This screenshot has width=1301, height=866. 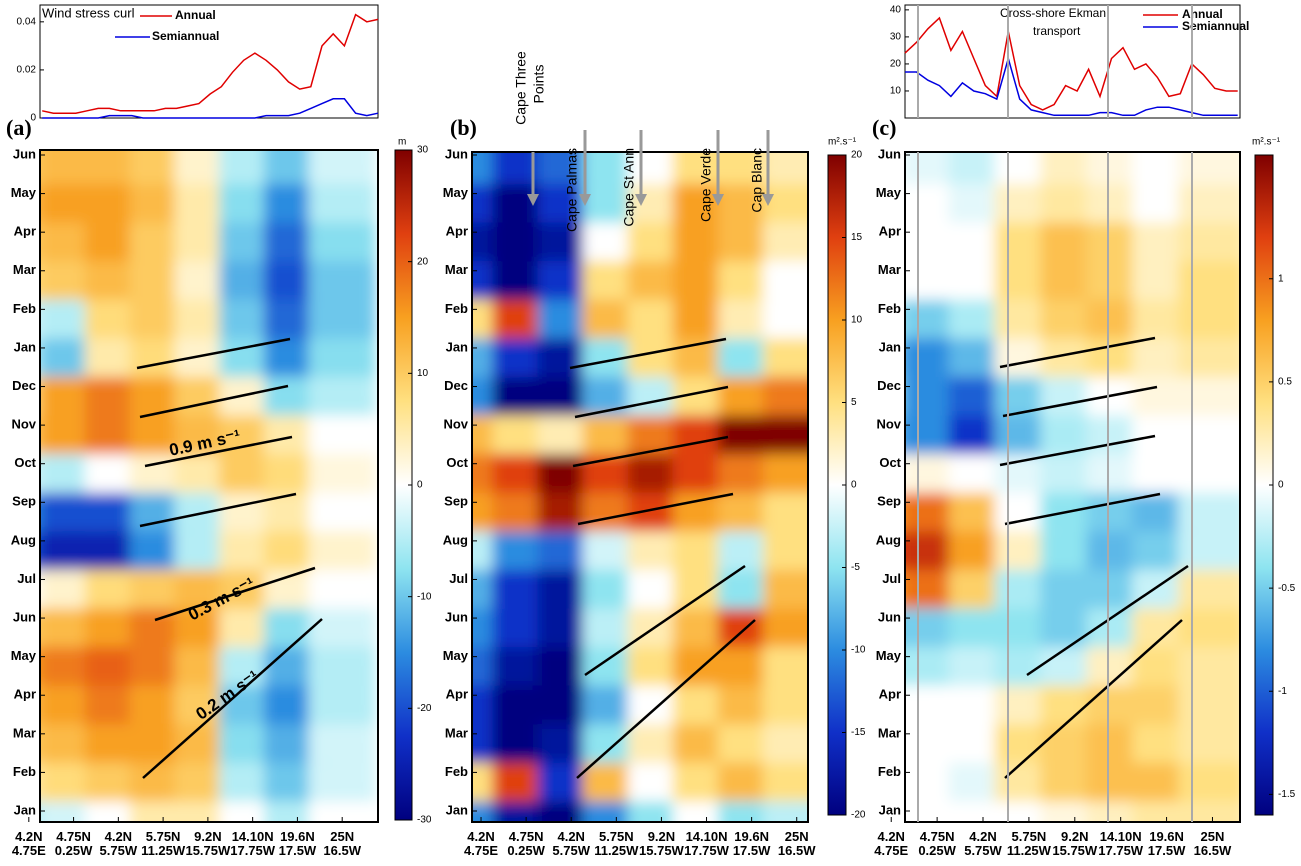 What do you see at coordinates (650, 168) in the screenshot?
I see `cape-arrows` at bounding box center [650, 168].